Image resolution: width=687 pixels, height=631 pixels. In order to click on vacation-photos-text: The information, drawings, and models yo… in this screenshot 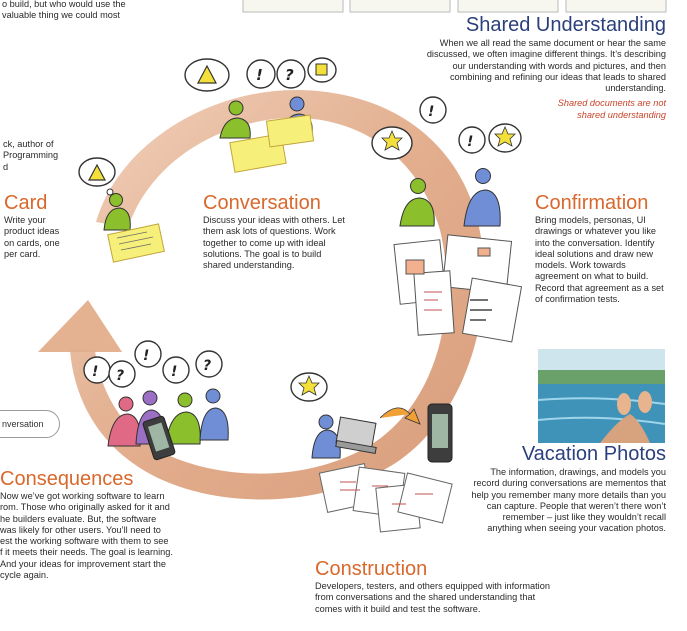, I will do `click(553, 501)`.